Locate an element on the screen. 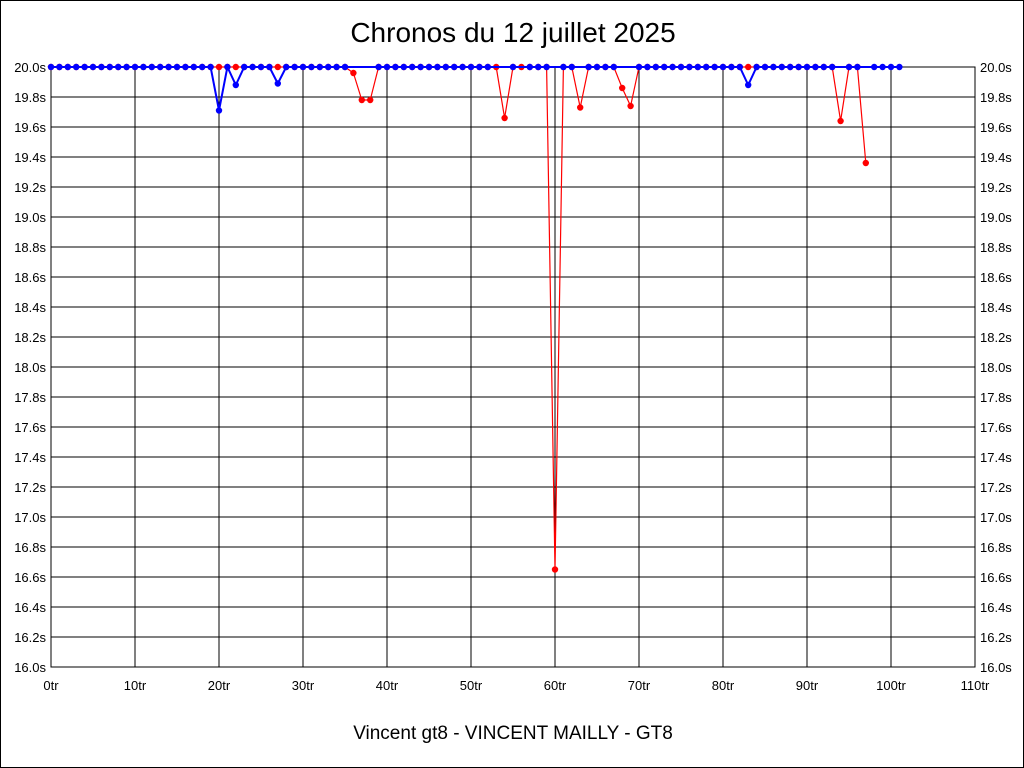  x-tick-label: 110tr is located at coordinates (975, 685).